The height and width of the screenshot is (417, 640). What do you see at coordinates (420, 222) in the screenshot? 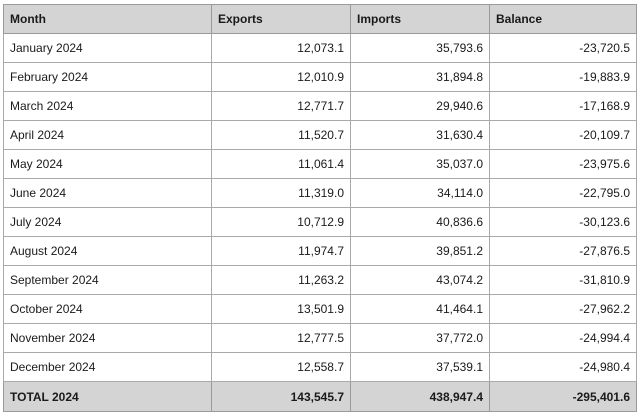
I see `cell-imports: 40,836.6` at bounding box center [420, 222].